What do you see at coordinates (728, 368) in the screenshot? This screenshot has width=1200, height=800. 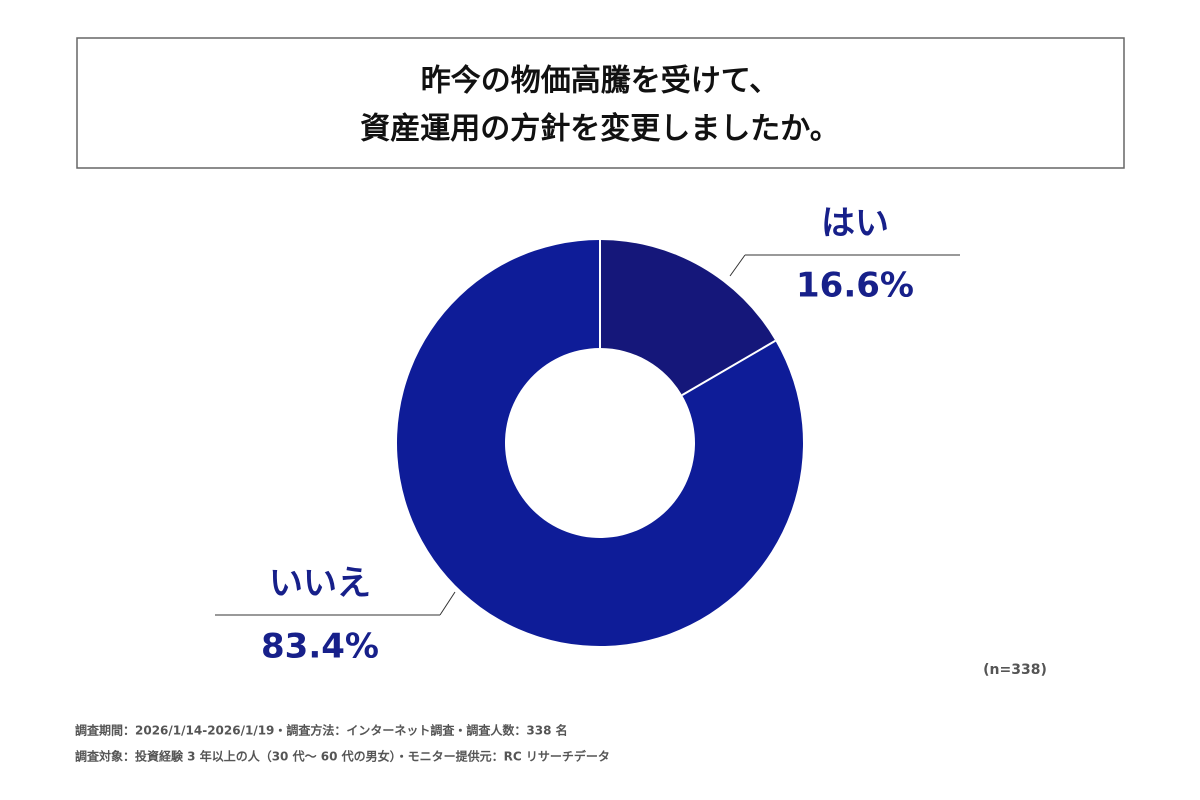 I see `slice-separator` at bounding box center [728, 368].